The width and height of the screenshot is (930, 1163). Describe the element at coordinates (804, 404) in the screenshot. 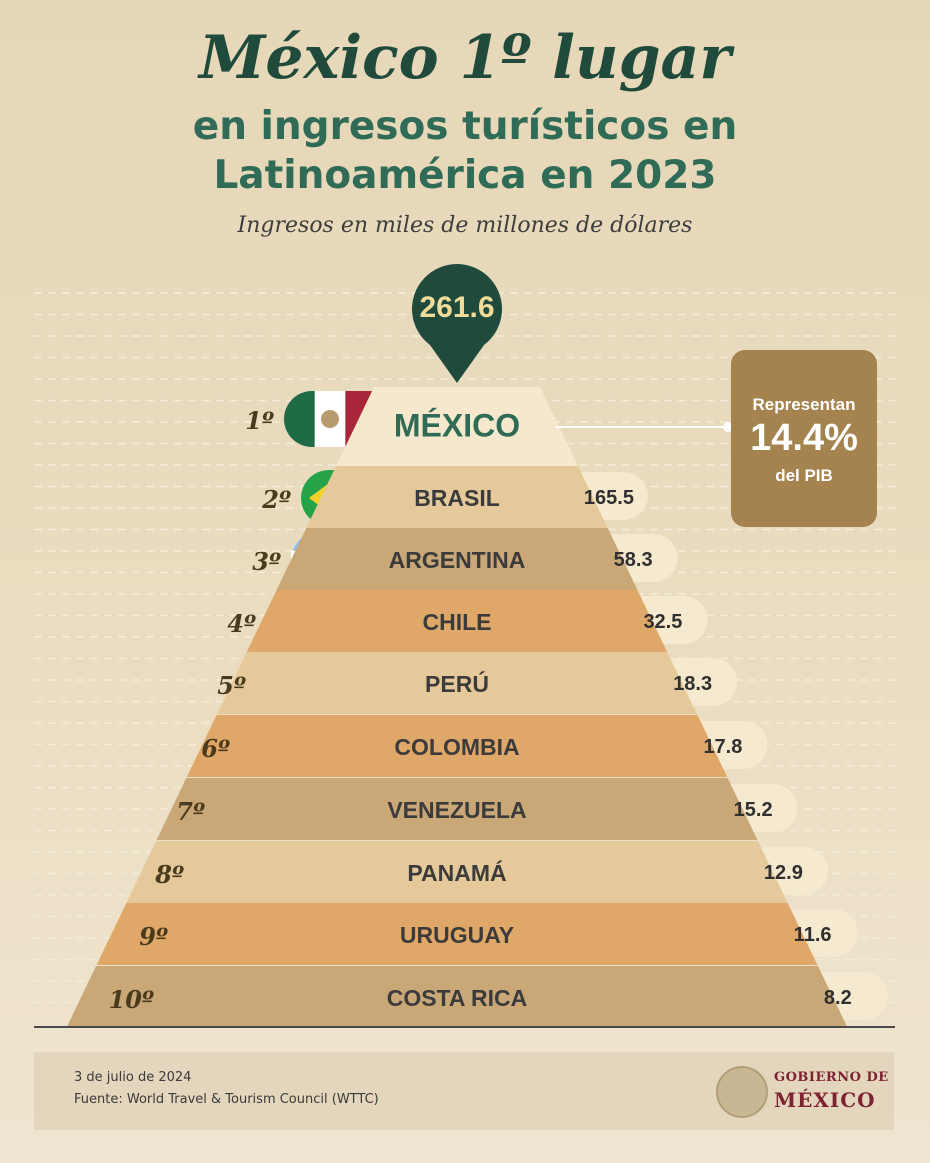

I see `pib-callout-line1: Representan` at that location.